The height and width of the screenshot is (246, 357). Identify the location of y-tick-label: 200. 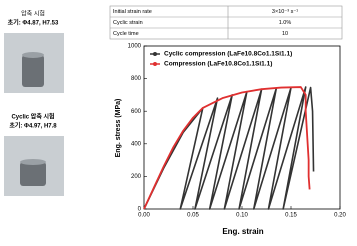
(136, 177).